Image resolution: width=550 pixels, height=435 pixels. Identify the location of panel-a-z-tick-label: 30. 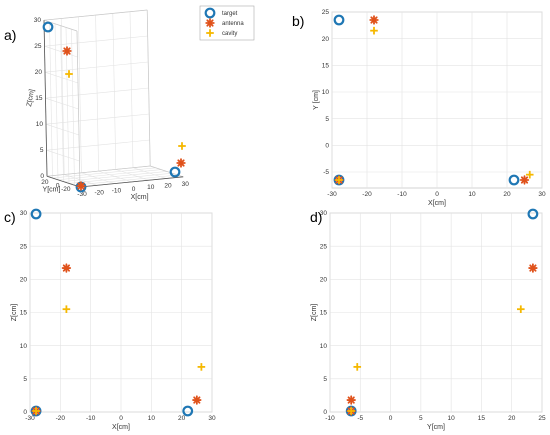
(38, 20).